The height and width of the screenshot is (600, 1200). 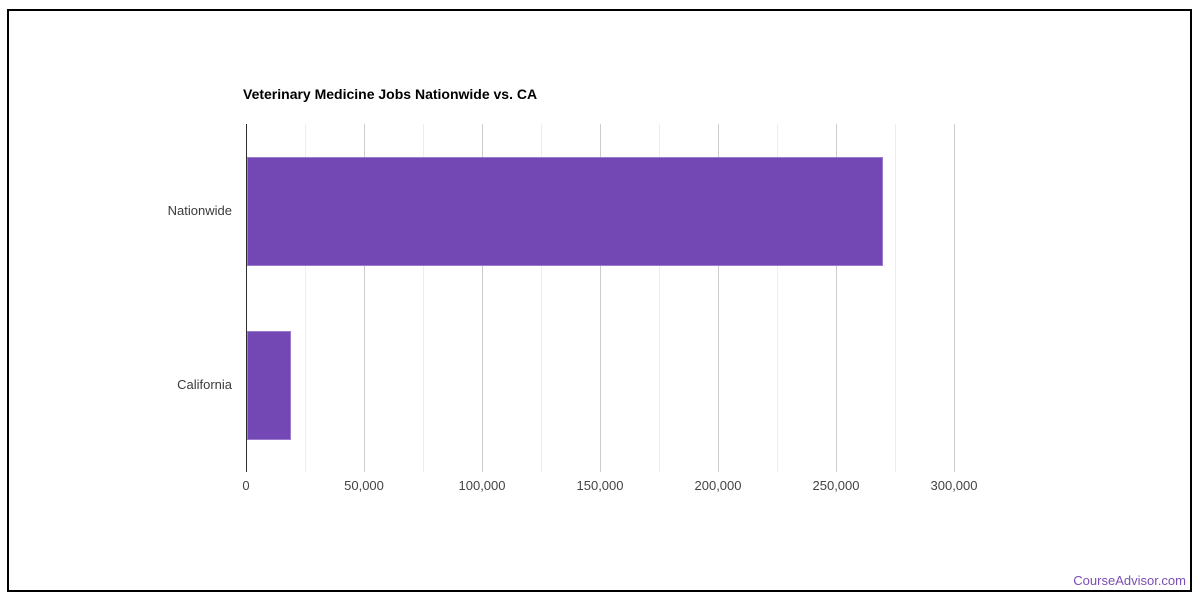 I want to click on x-tick-label: 0, so click(x=246, y=485).